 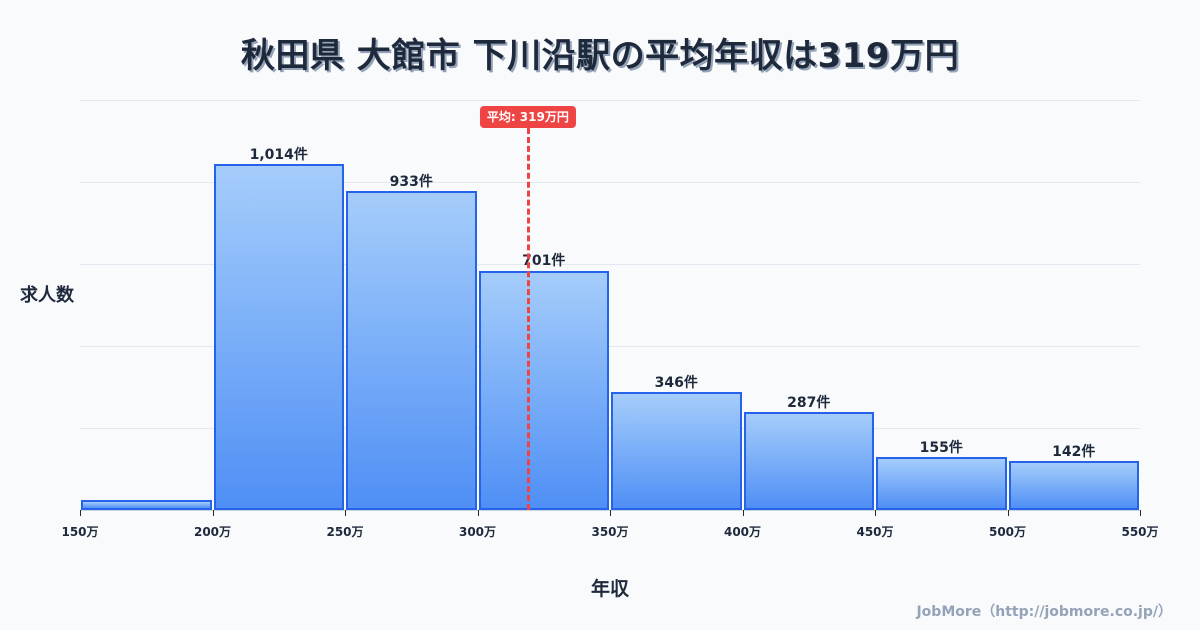 What do you see at coordinates (47, 295) in the screenshot?
I see `y-axis-label: 求人数` at bounding box center [47, 295].